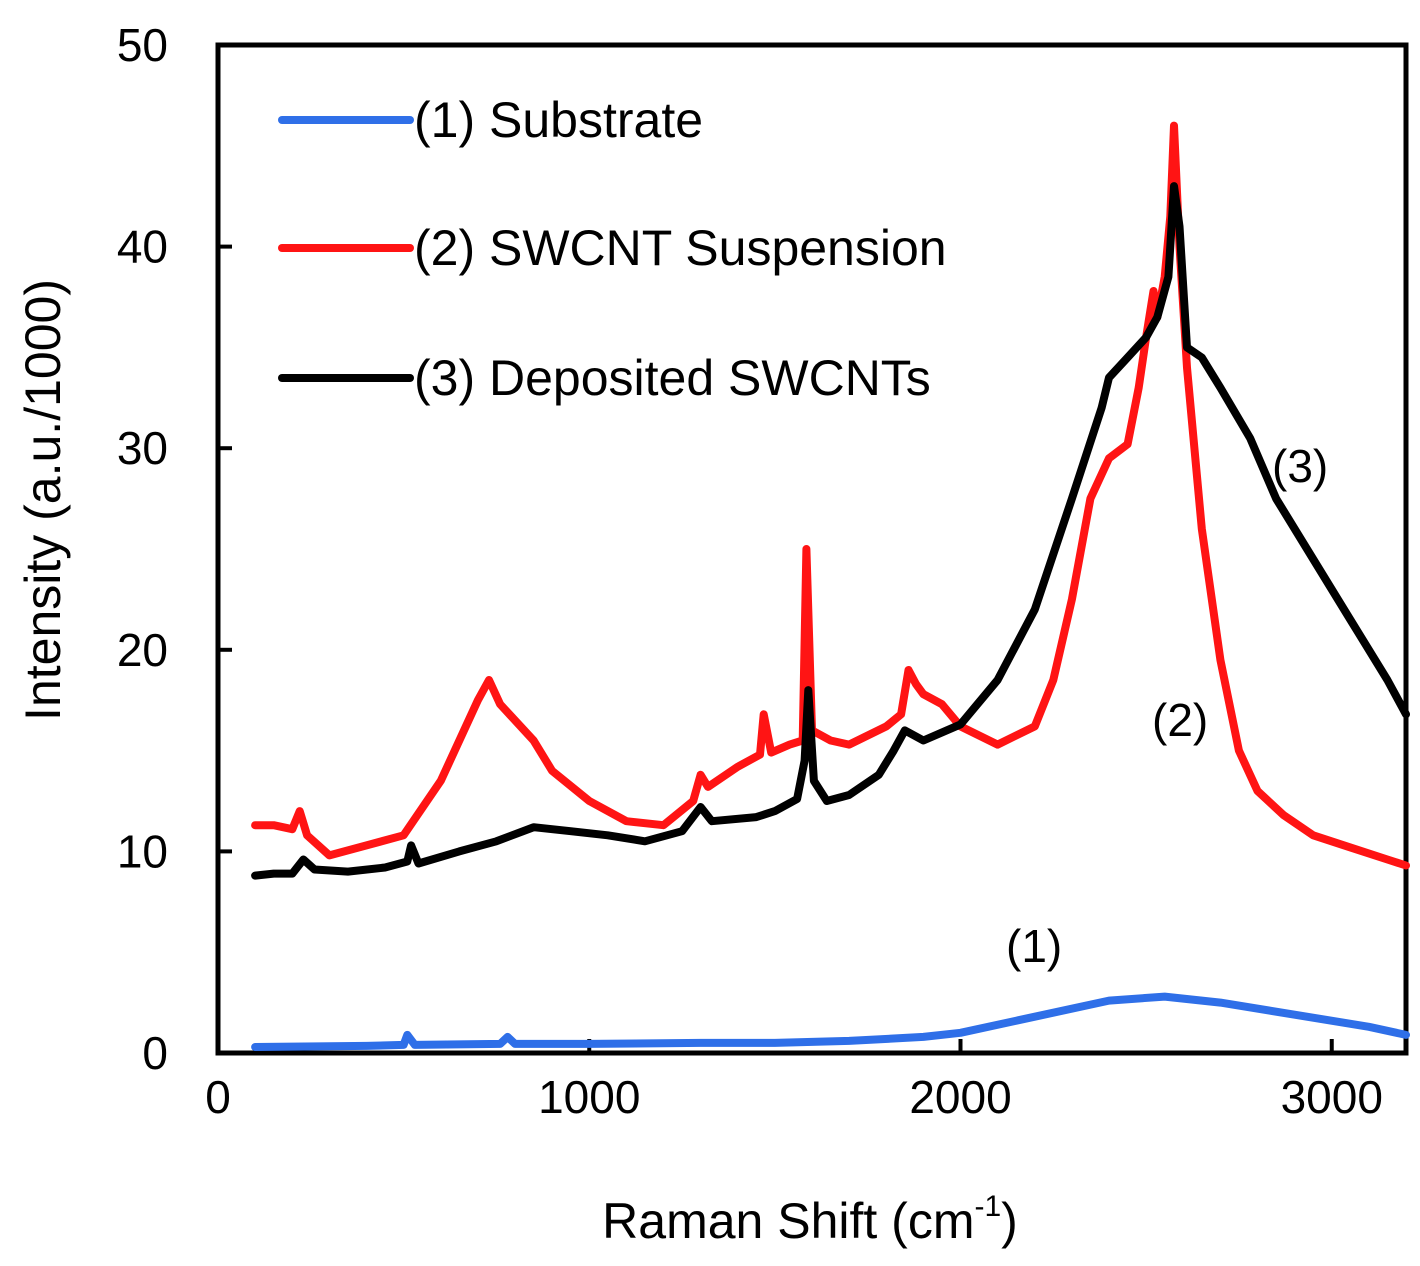 Image resolution: width=1420 pixels, height=1266 pixels. What do you see at coordinates (142, 650) in the screenshot?
I see `y-tick-label: 20` at bounding box center [142, 650].